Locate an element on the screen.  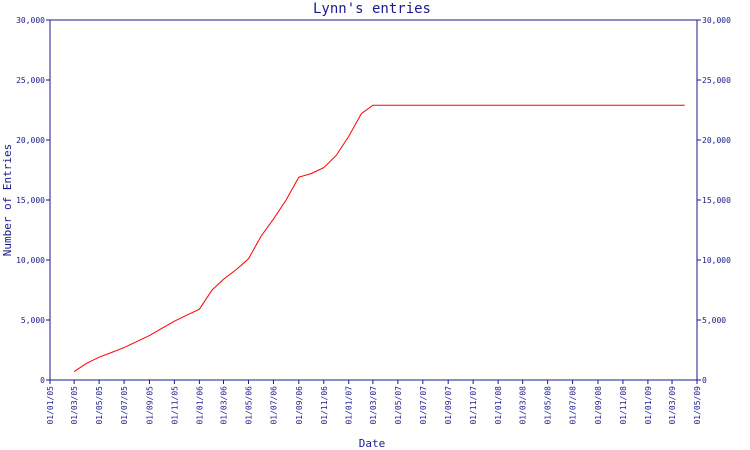
x-tick-label: 01/11/07 is located at coordinates (473, 405).